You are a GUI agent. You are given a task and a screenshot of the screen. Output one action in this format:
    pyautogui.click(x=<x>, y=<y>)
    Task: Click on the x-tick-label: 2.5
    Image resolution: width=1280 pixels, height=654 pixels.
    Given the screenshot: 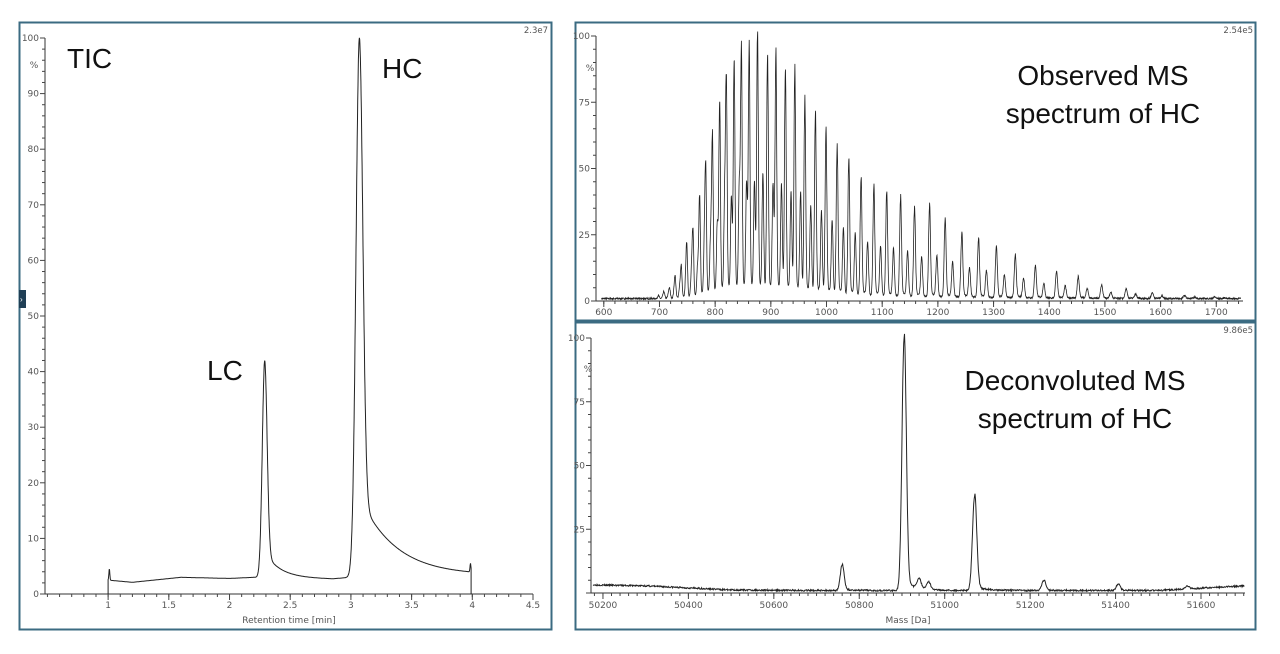 What is the action you would take?
    pyautogui.click(x=290, y=606)
    